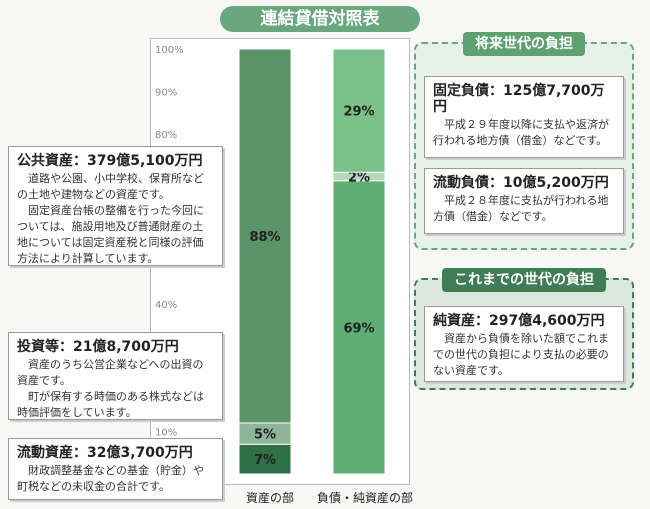  I want to click on y-tick-label: 80%, so click(166, 135).